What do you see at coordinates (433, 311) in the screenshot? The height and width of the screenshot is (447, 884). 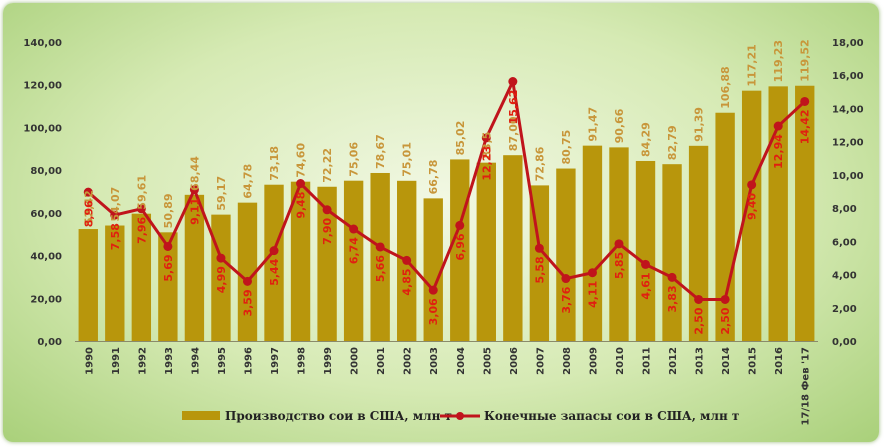 I see `line-data-label: 3,06` at bounding box center [433, 311].